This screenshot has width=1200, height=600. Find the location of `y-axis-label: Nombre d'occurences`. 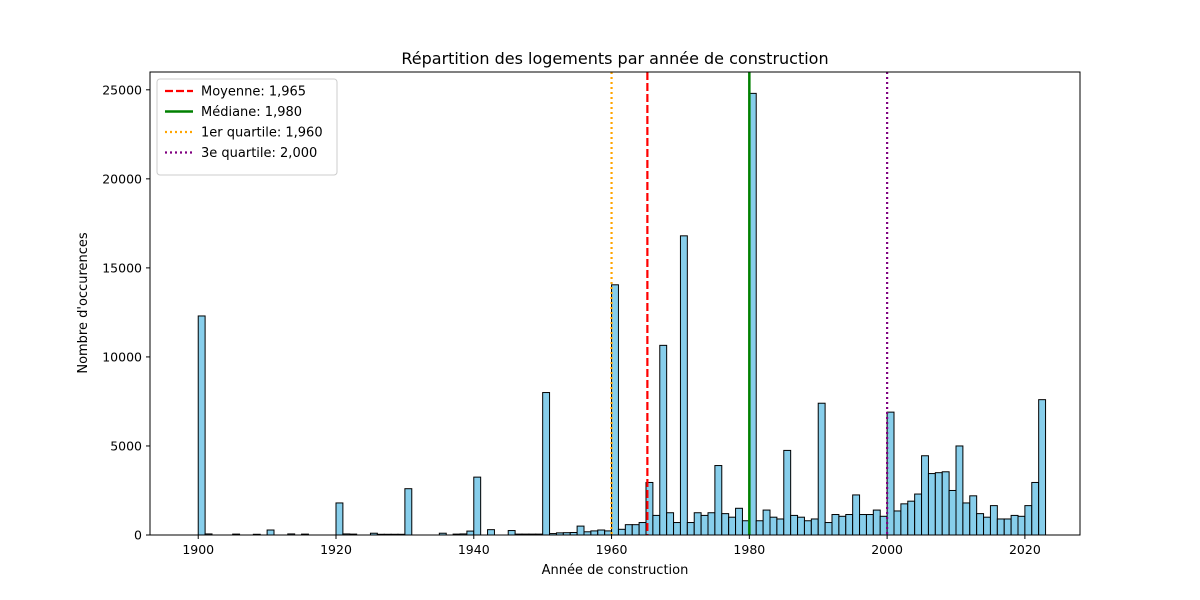

y-axis-label: Nombre d'occurences is located at coordinates (83, 303).